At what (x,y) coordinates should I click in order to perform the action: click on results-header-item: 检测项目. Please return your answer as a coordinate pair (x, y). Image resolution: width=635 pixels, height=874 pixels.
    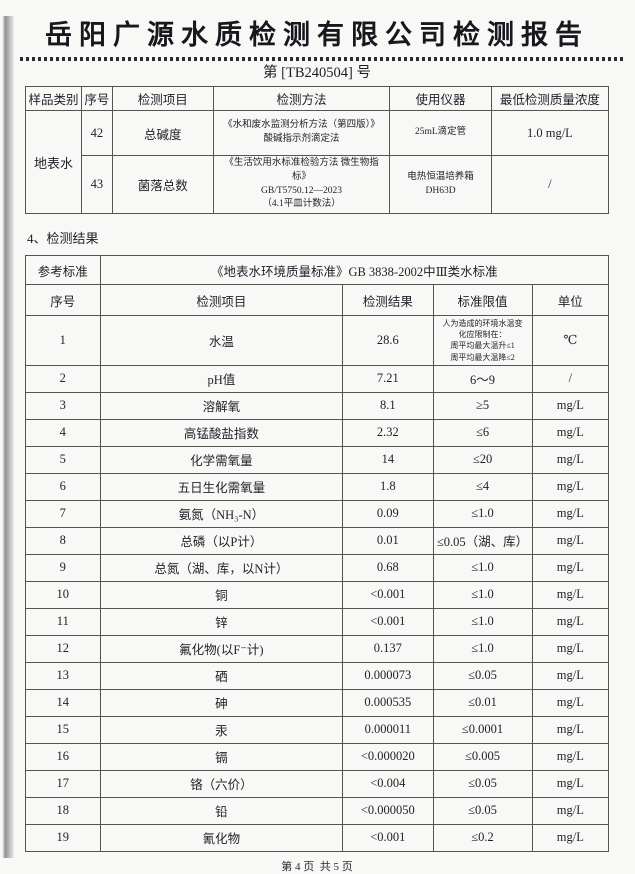
    Looking at the image, I should click on (221, 300).